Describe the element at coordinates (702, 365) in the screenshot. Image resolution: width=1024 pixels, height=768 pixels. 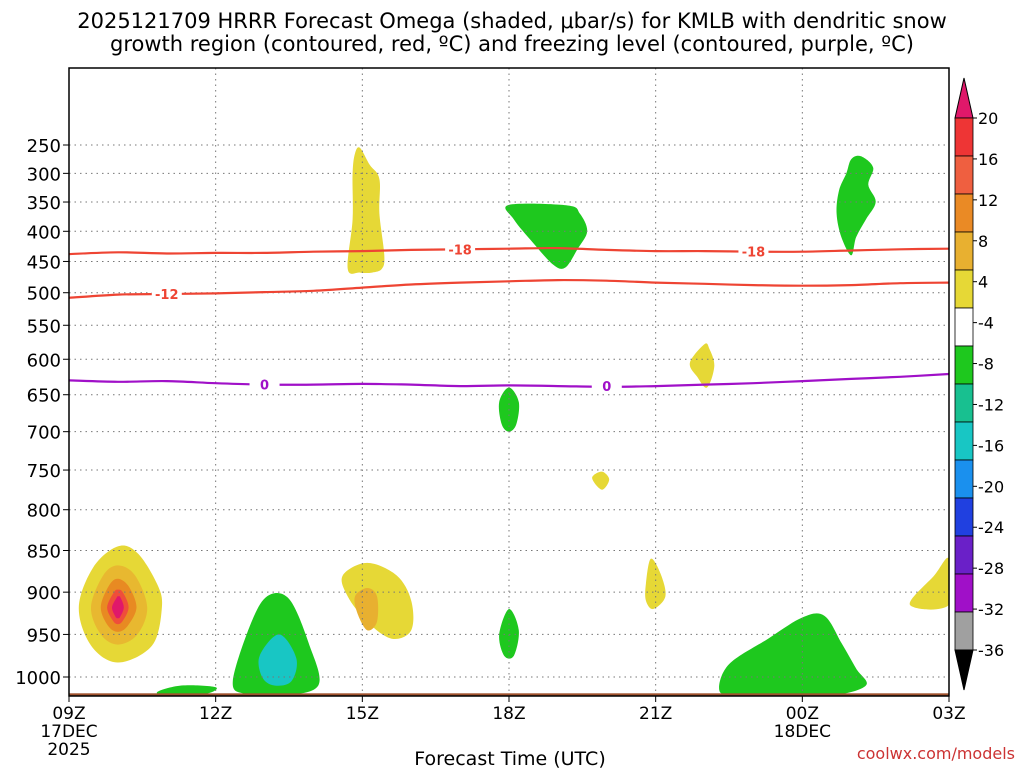
I see `omega-pos-2130z` at that location.